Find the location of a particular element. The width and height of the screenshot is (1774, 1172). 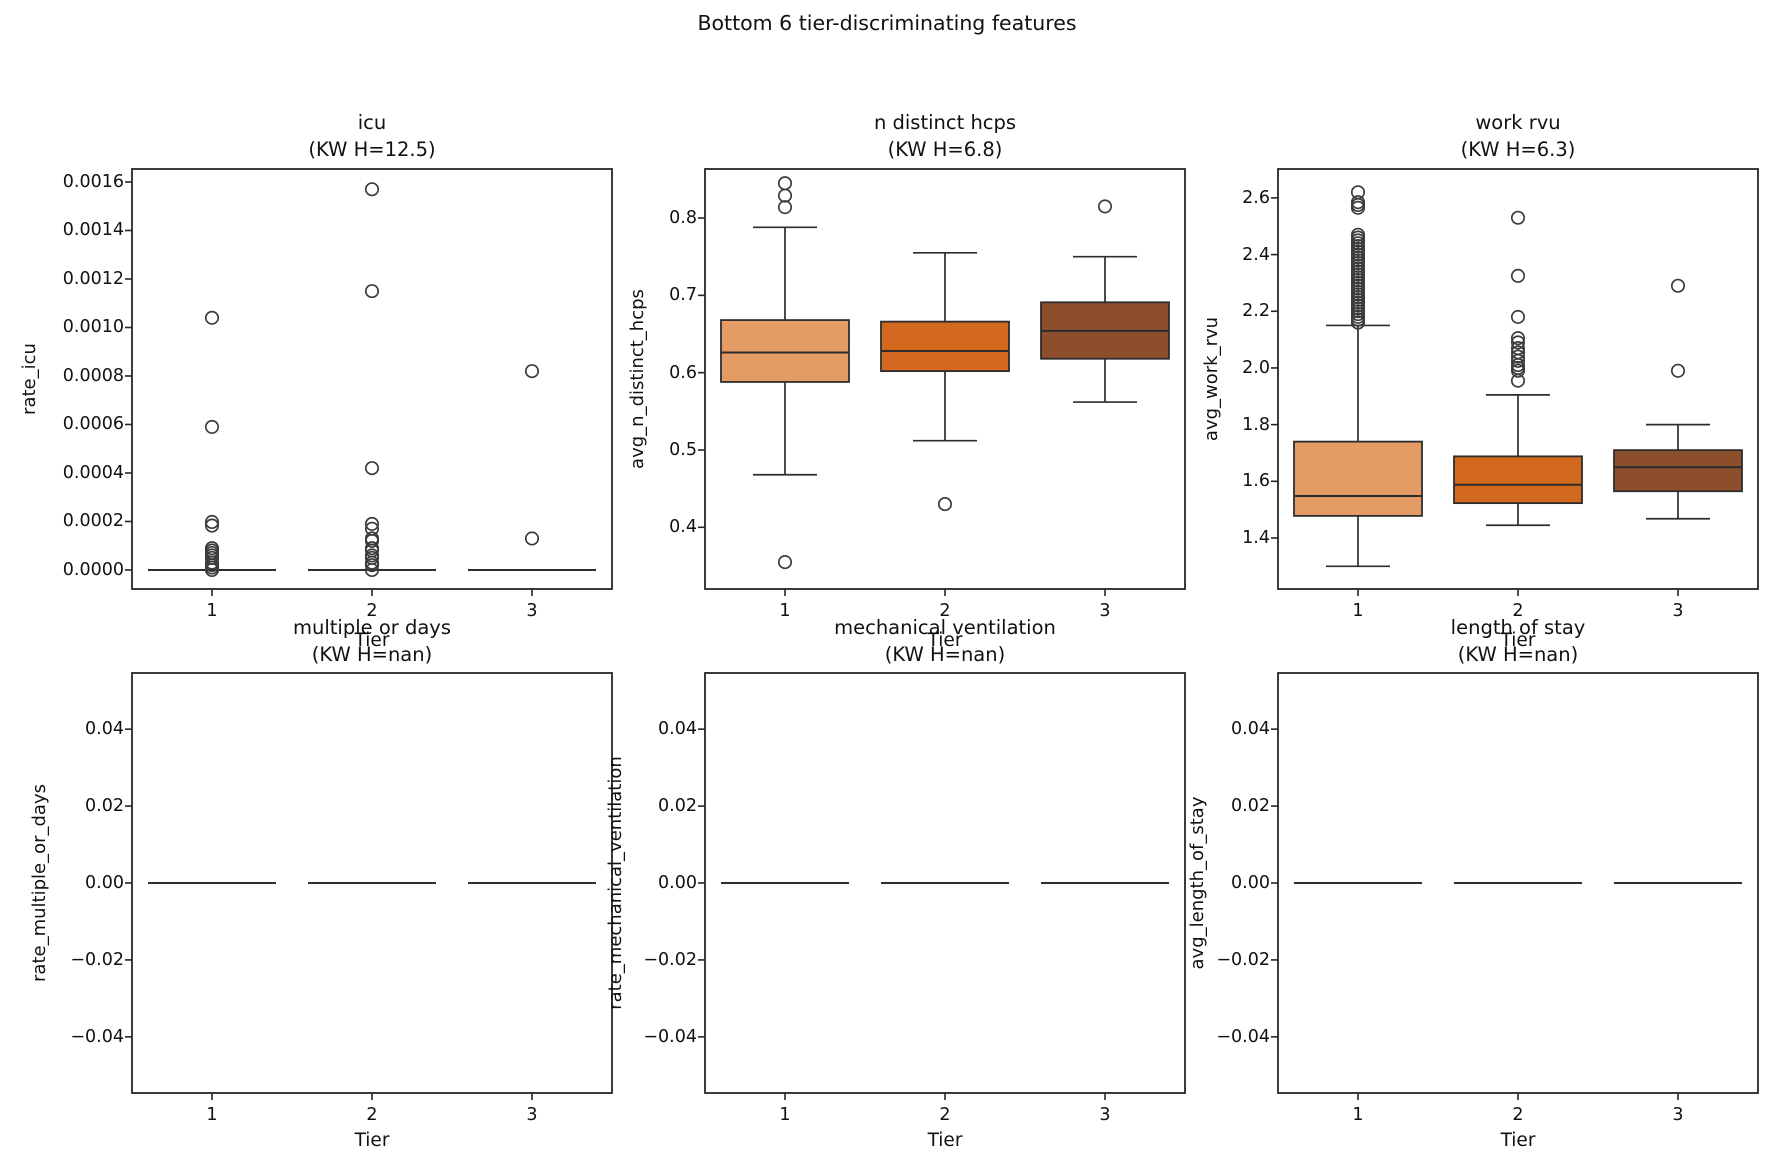

x-axis-label-mechanical-ventilation: Tier is located at coordinates (945, 1140).